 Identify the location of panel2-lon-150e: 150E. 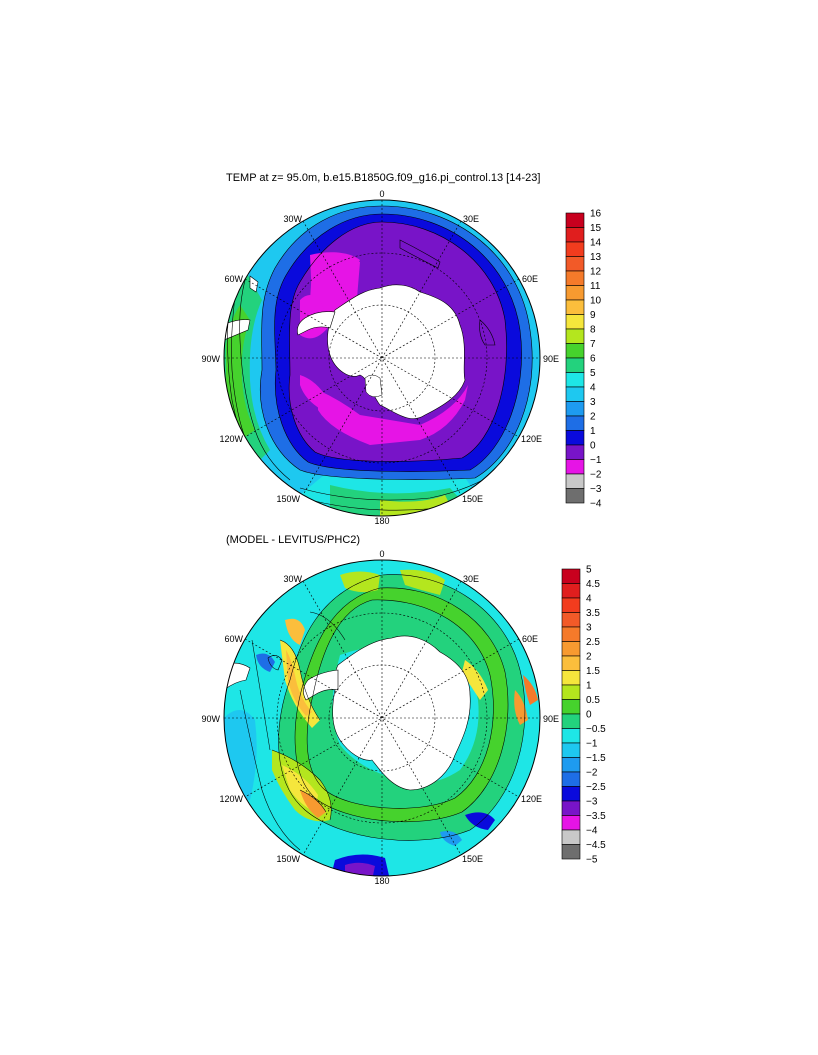
(472, 859).